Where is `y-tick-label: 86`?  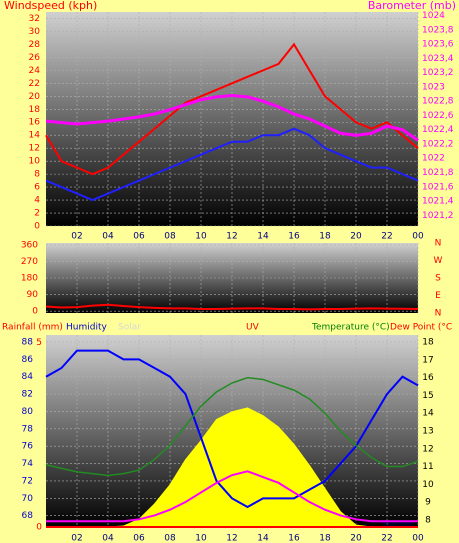
y-tick-label: 86 is located at coordinates (28, 360).